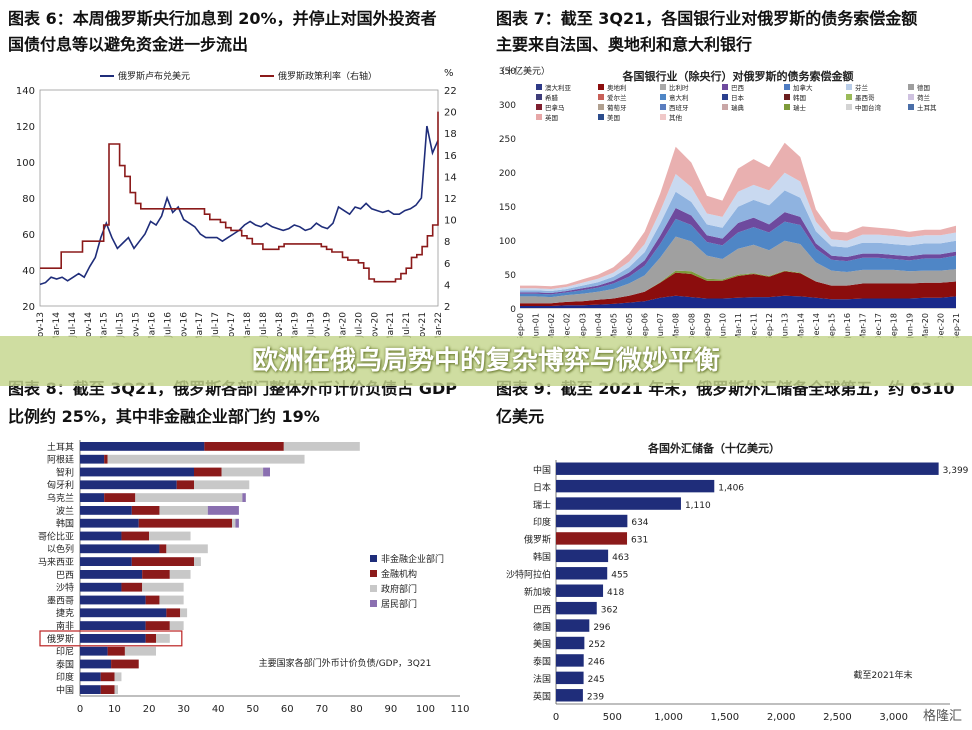 The width and height of the screenshot is (972, 730). What do you see at coordinates (239, 197) in the screenshot?
I see `fig6-rate-line` at bounding box center [239, 197].